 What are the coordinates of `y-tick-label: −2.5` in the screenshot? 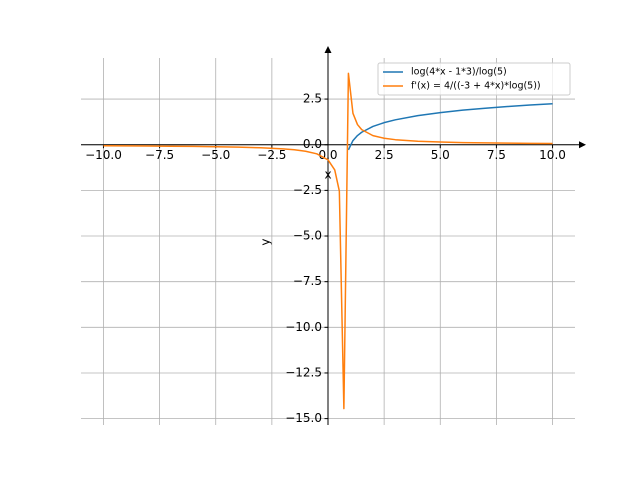 It's located at (307, 190).